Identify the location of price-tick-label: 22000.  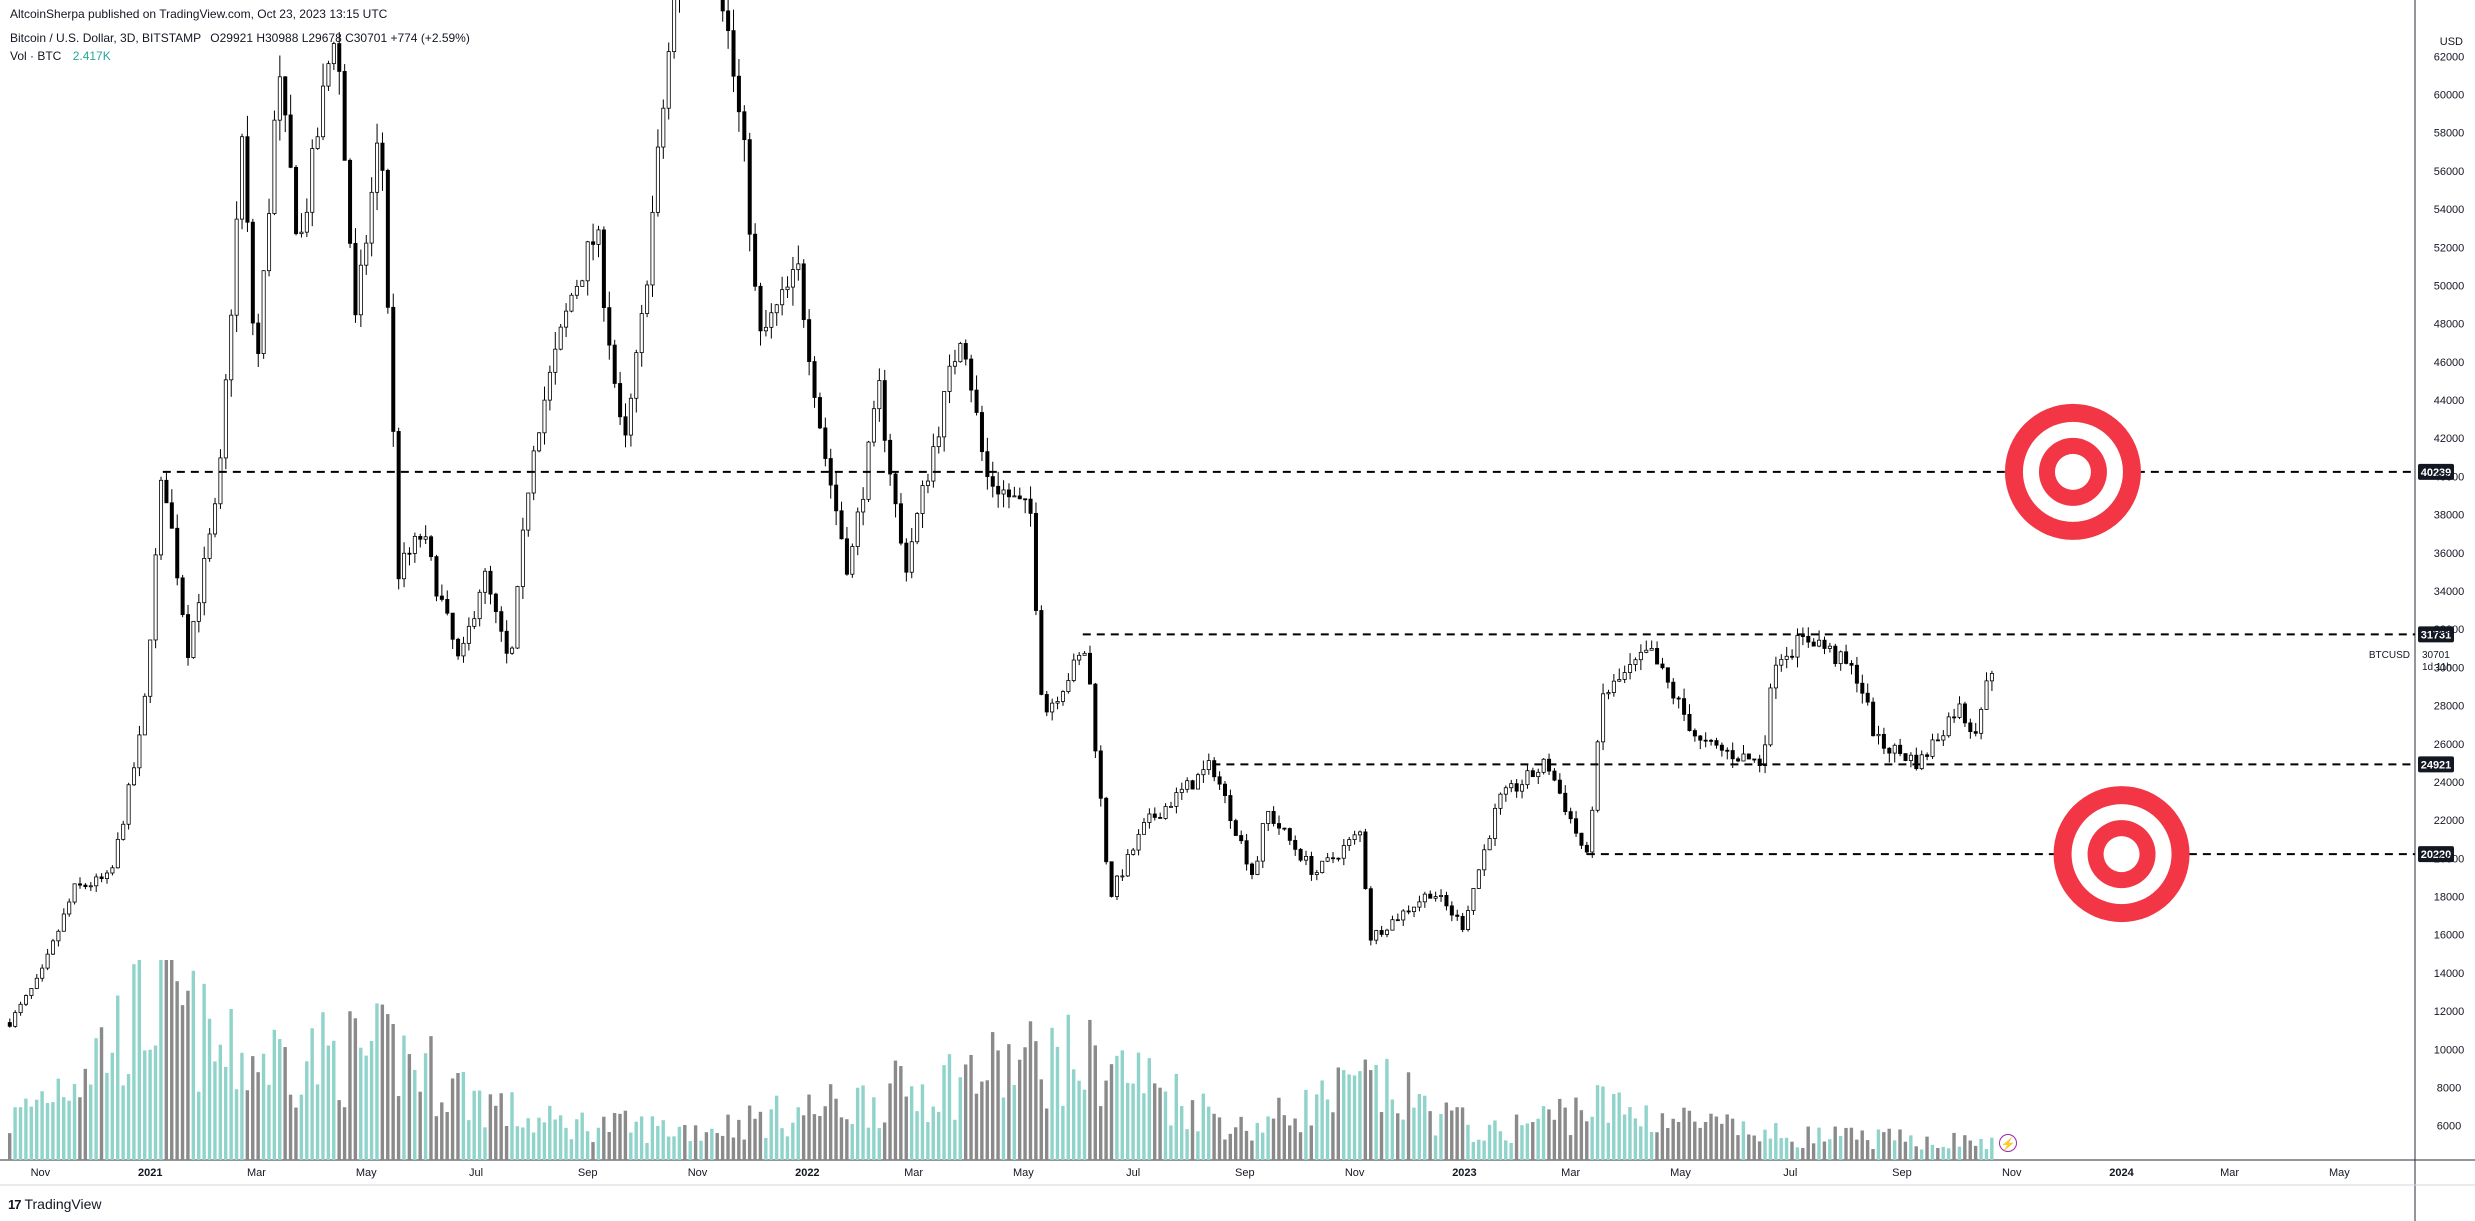
(2449, 821).